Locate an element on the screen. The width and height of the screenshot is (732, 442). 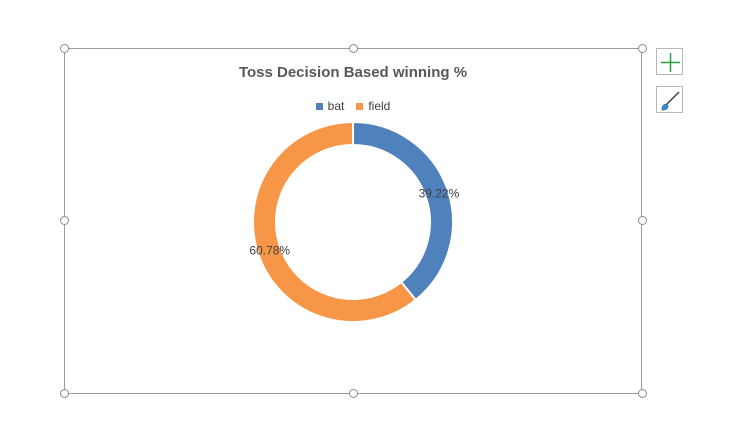
resize-handle-top-left is located at coordinates (64, 48).